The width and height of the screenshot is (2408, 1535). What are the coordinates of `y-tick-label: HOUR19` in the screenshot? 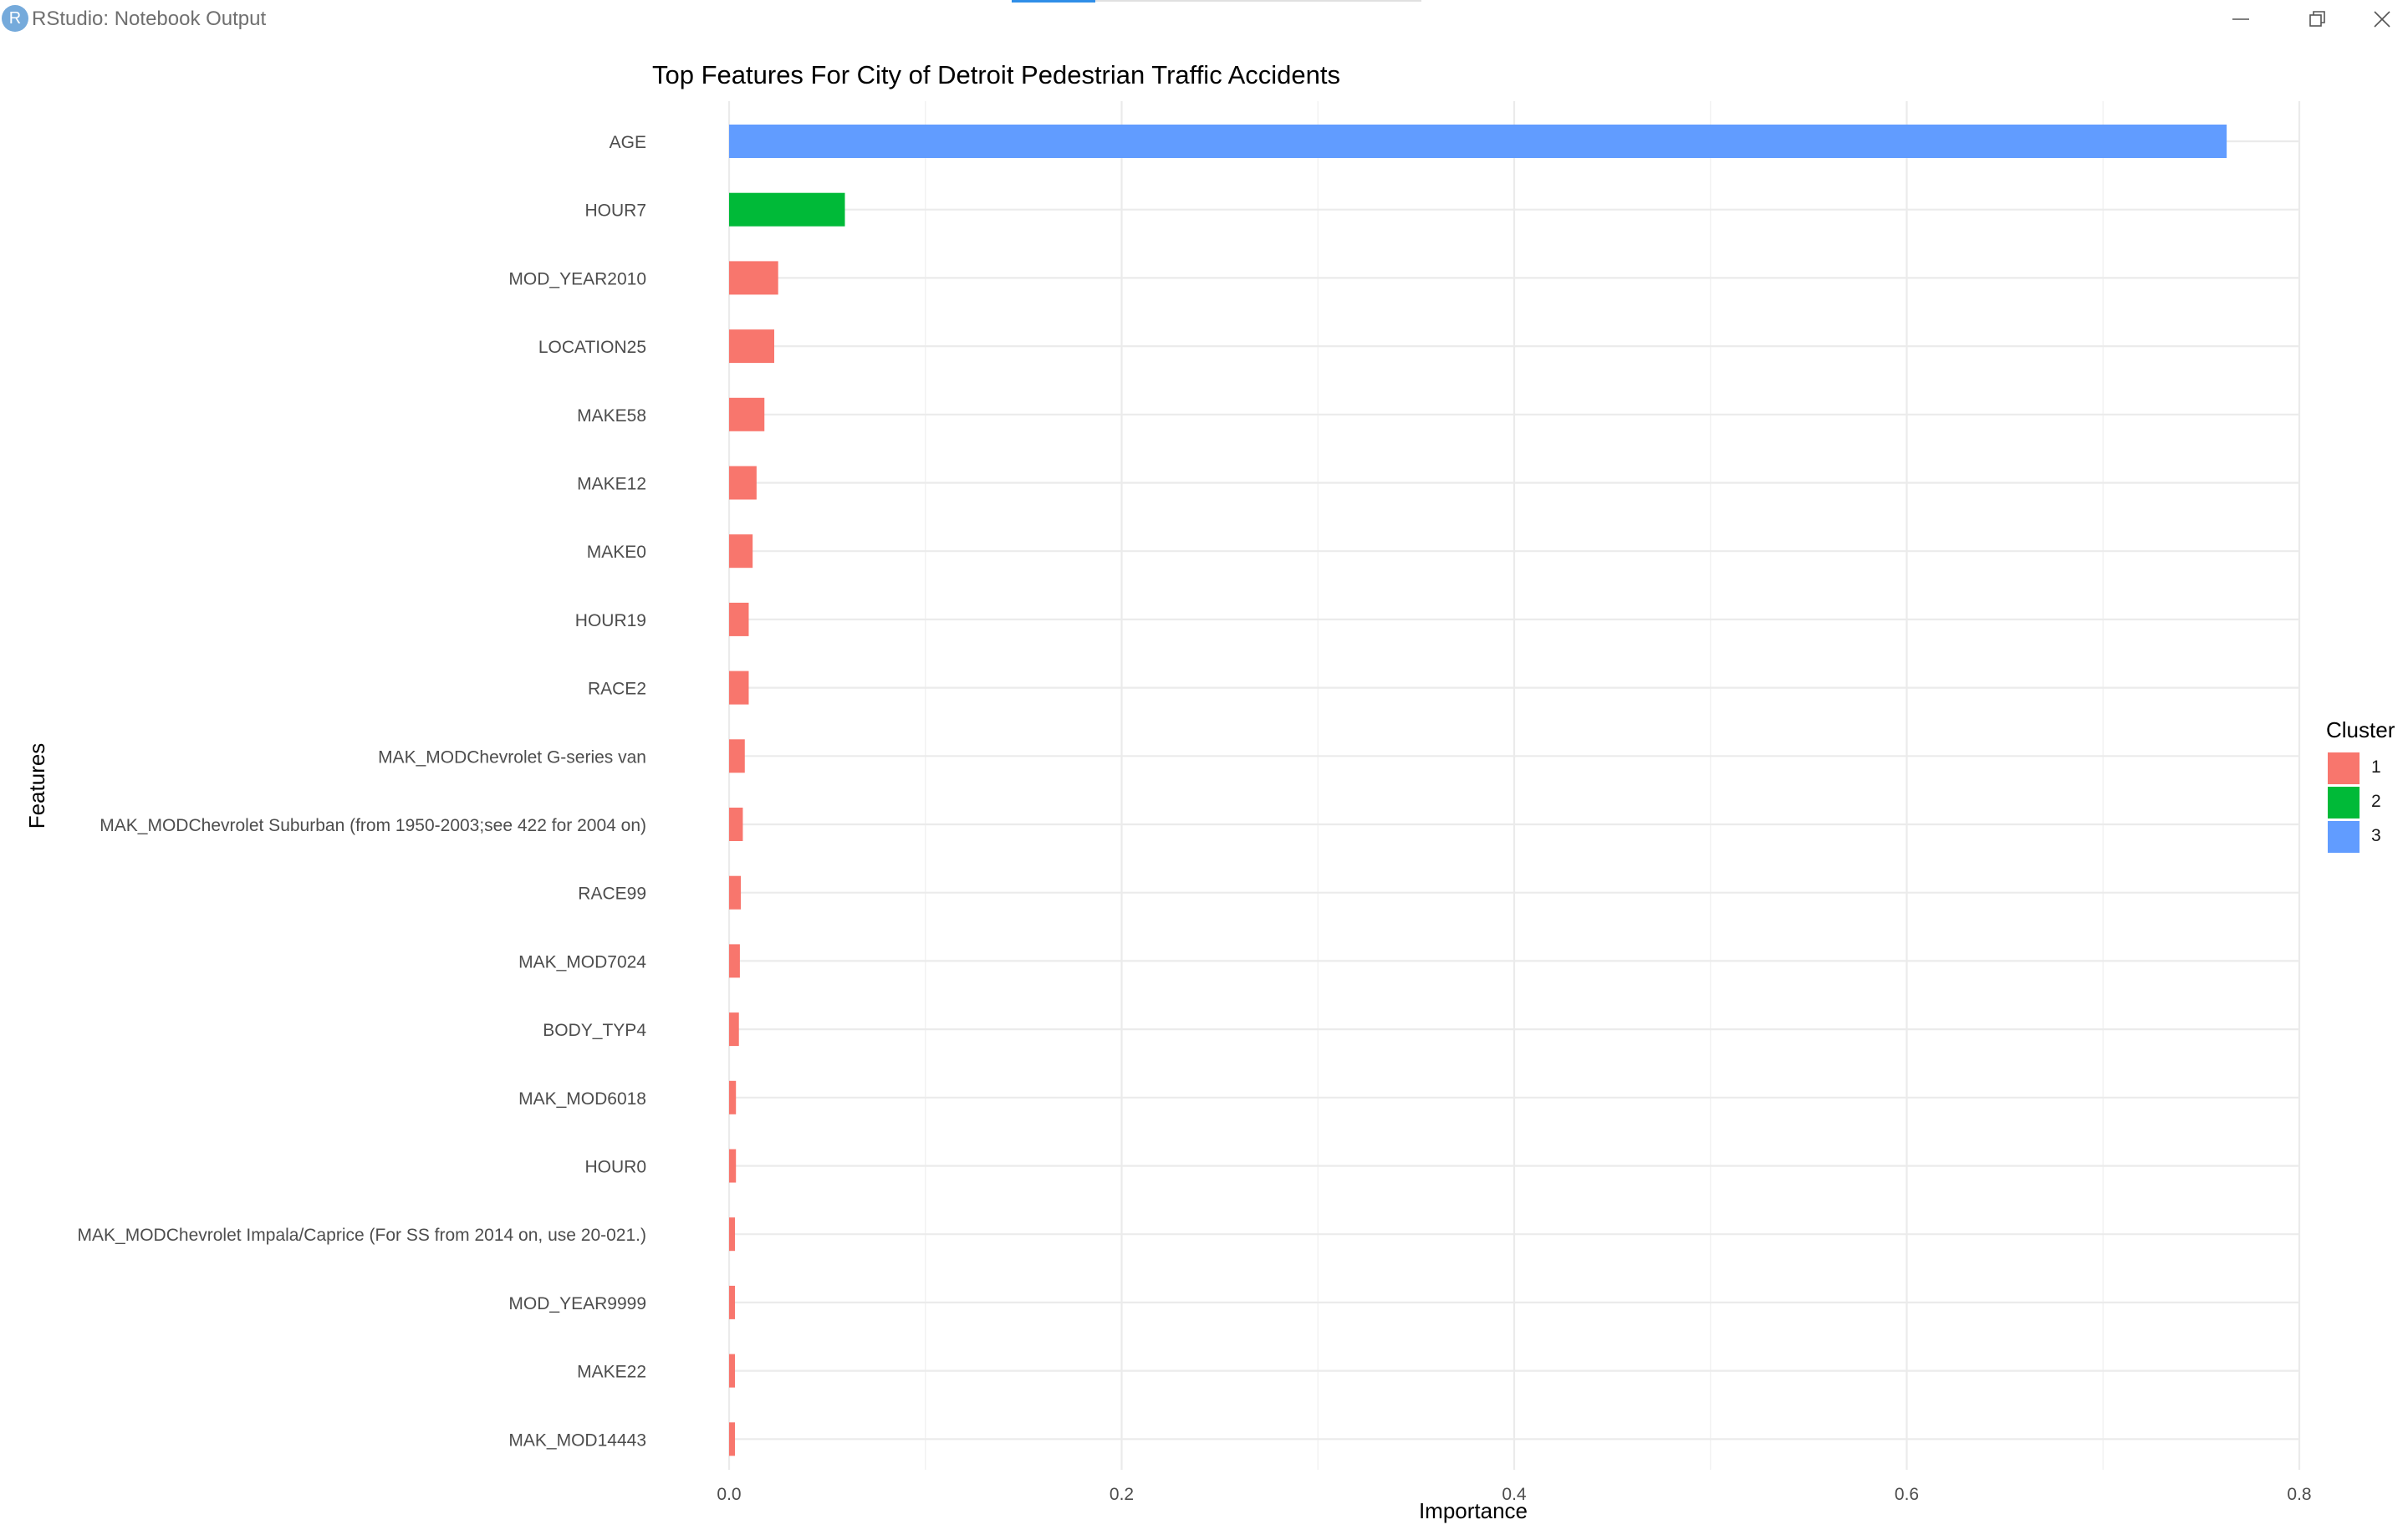 It's located at (611, 620).